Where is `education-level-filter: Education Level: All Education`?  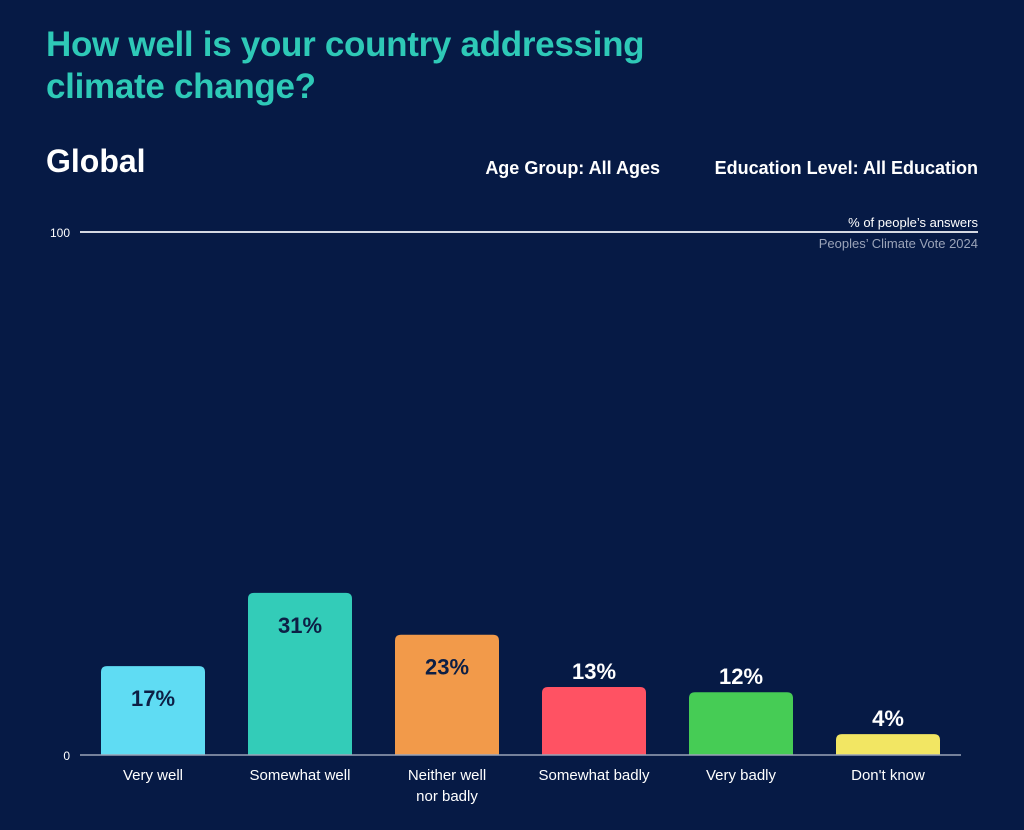 education-level-filter: Education Level: All Education is located at coordinates (846, 168).